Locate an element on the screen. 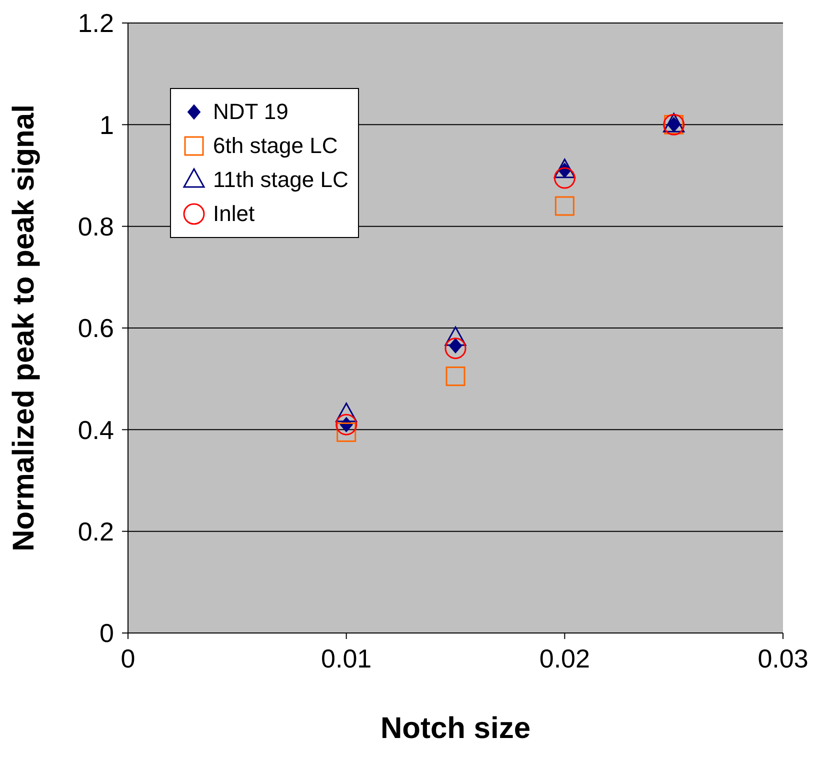 This screenshot has height=763, width=839. y-tick-label: 0.8 is located at coordinates (96, 227).